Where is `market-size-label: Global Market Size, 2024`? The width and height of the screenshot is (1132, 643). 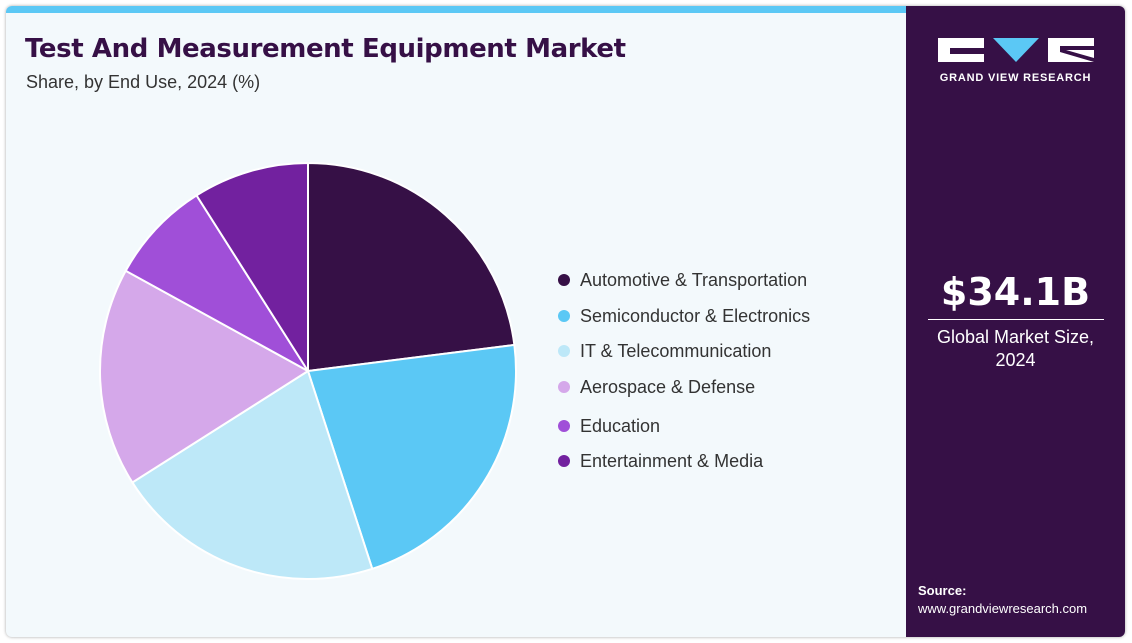
market-size-label: Global Market Size, 2024 is located at coordinates (1015, 348).